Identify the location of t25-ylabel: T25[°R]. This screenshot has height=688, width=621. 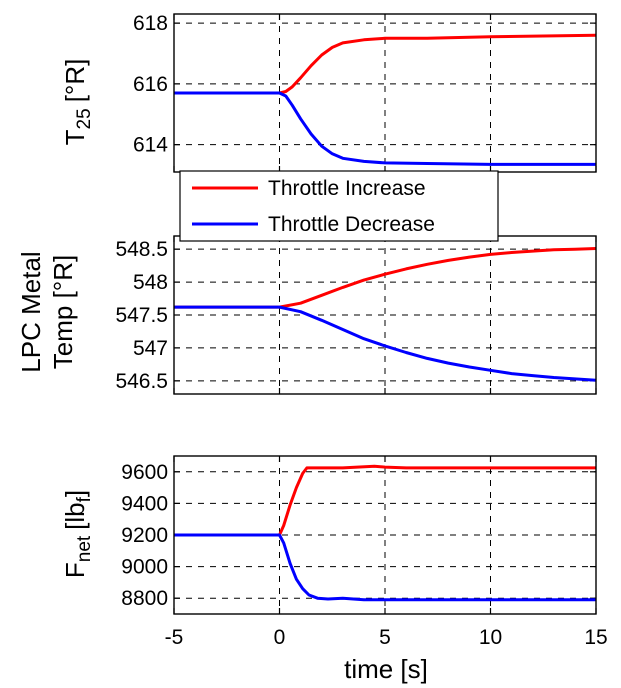
(77, 102).